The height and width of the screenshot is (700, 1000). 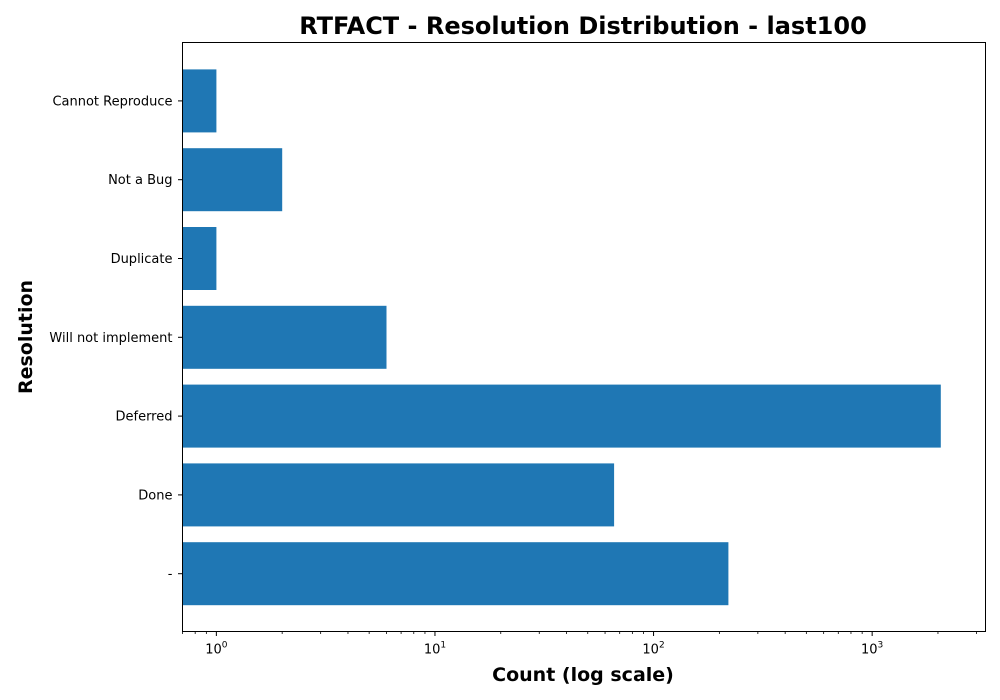 I want to click on x-axis-label: Count (log scale), so click(x=583, y=675).